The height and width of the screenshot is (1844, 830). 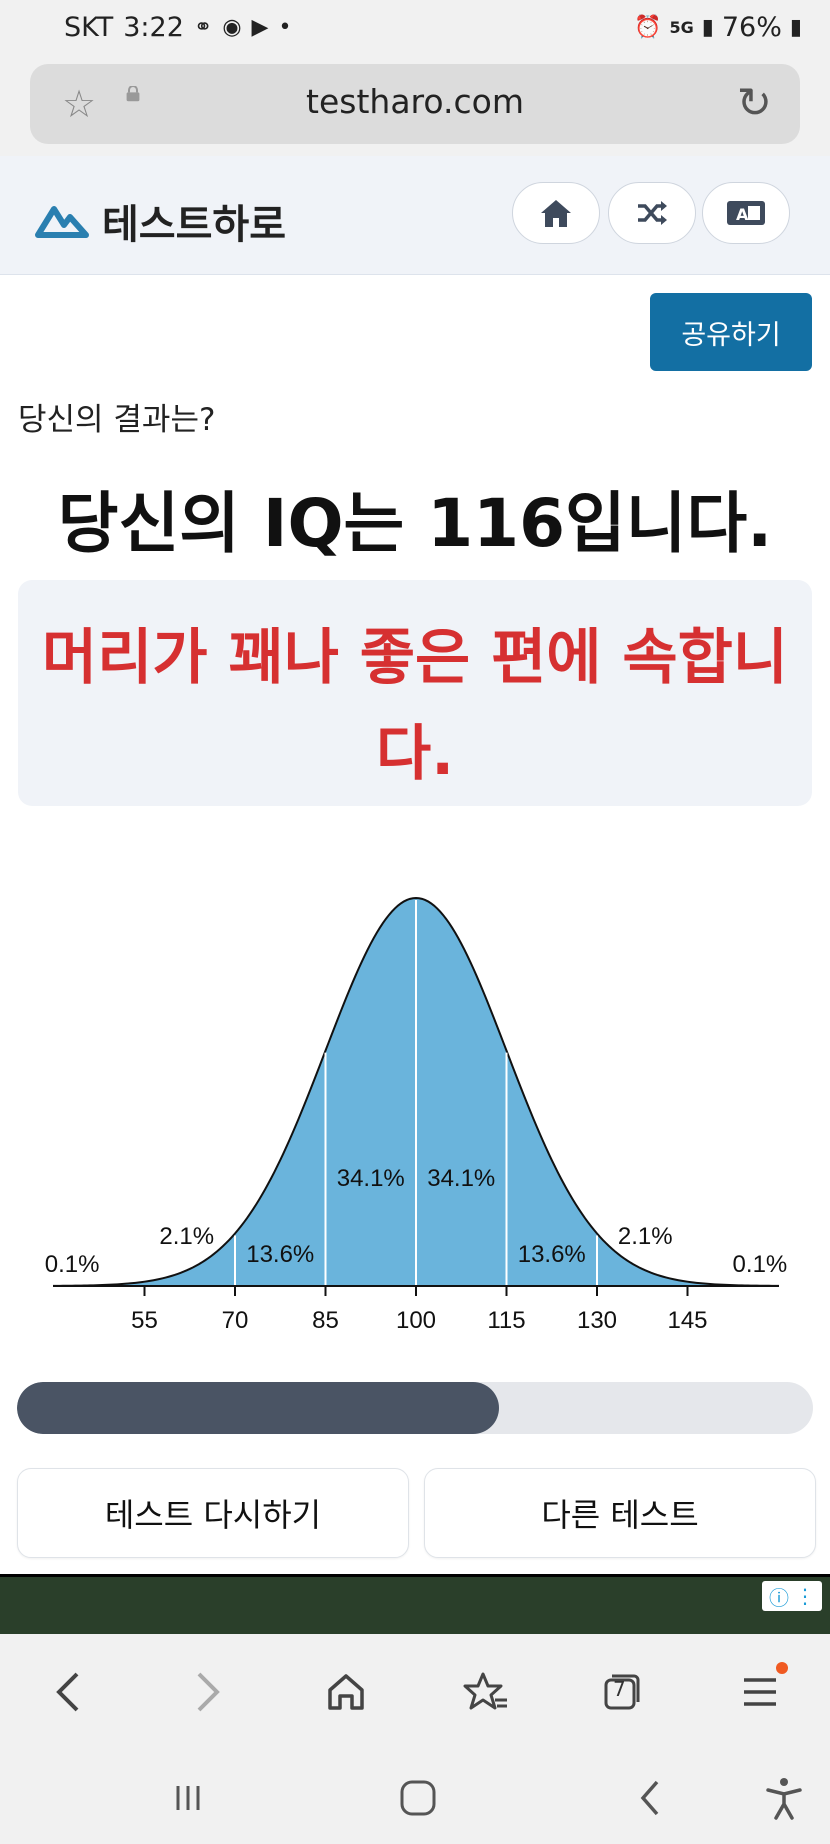 I want to click on system-back-button, so click(x=650, y=1798).